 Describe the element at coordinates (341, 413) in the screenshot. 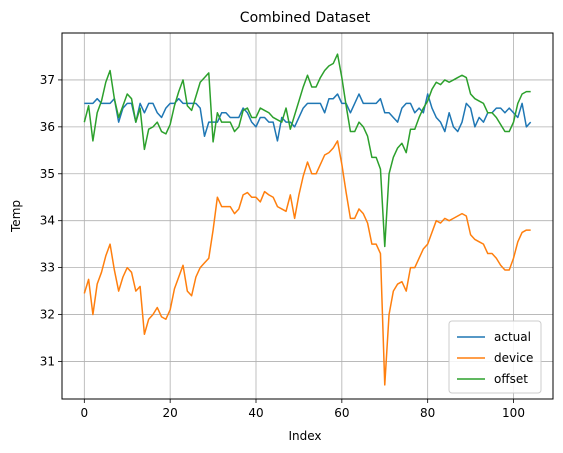

I see `x-tick-label: 60` at that location.